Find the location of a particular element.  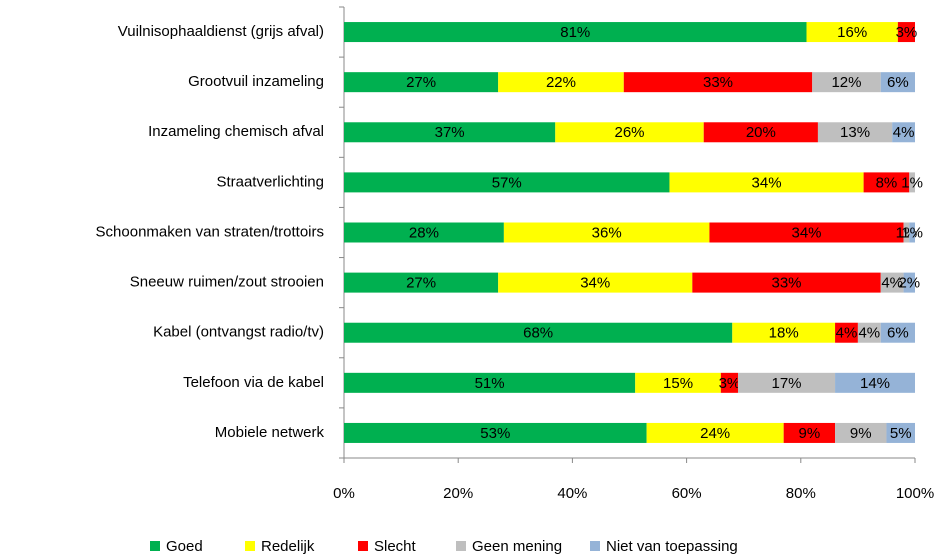

data-label: 53% is located at coordinates (495, 433).